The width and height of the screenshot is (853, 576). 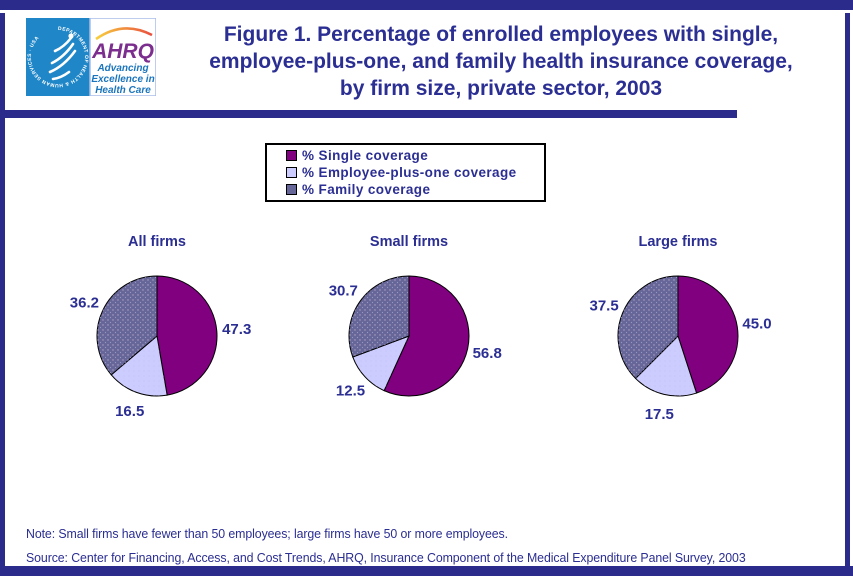 What do you see at coordinates (659, 414) in the screenshot?
I see `pie-value-label-employee-plus-one-coverage: 17.5` at bounding box center [659, 414].